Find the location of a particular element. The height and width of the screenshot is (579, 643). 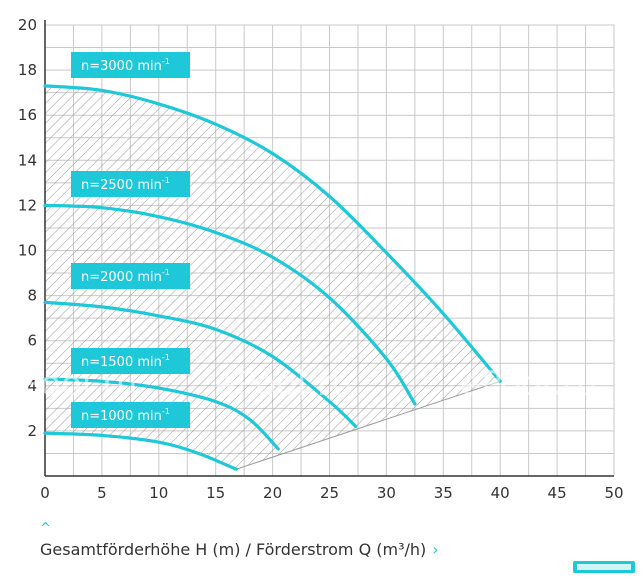

curve-label: n=3000 min-1 is located at coordinates (130, 65).